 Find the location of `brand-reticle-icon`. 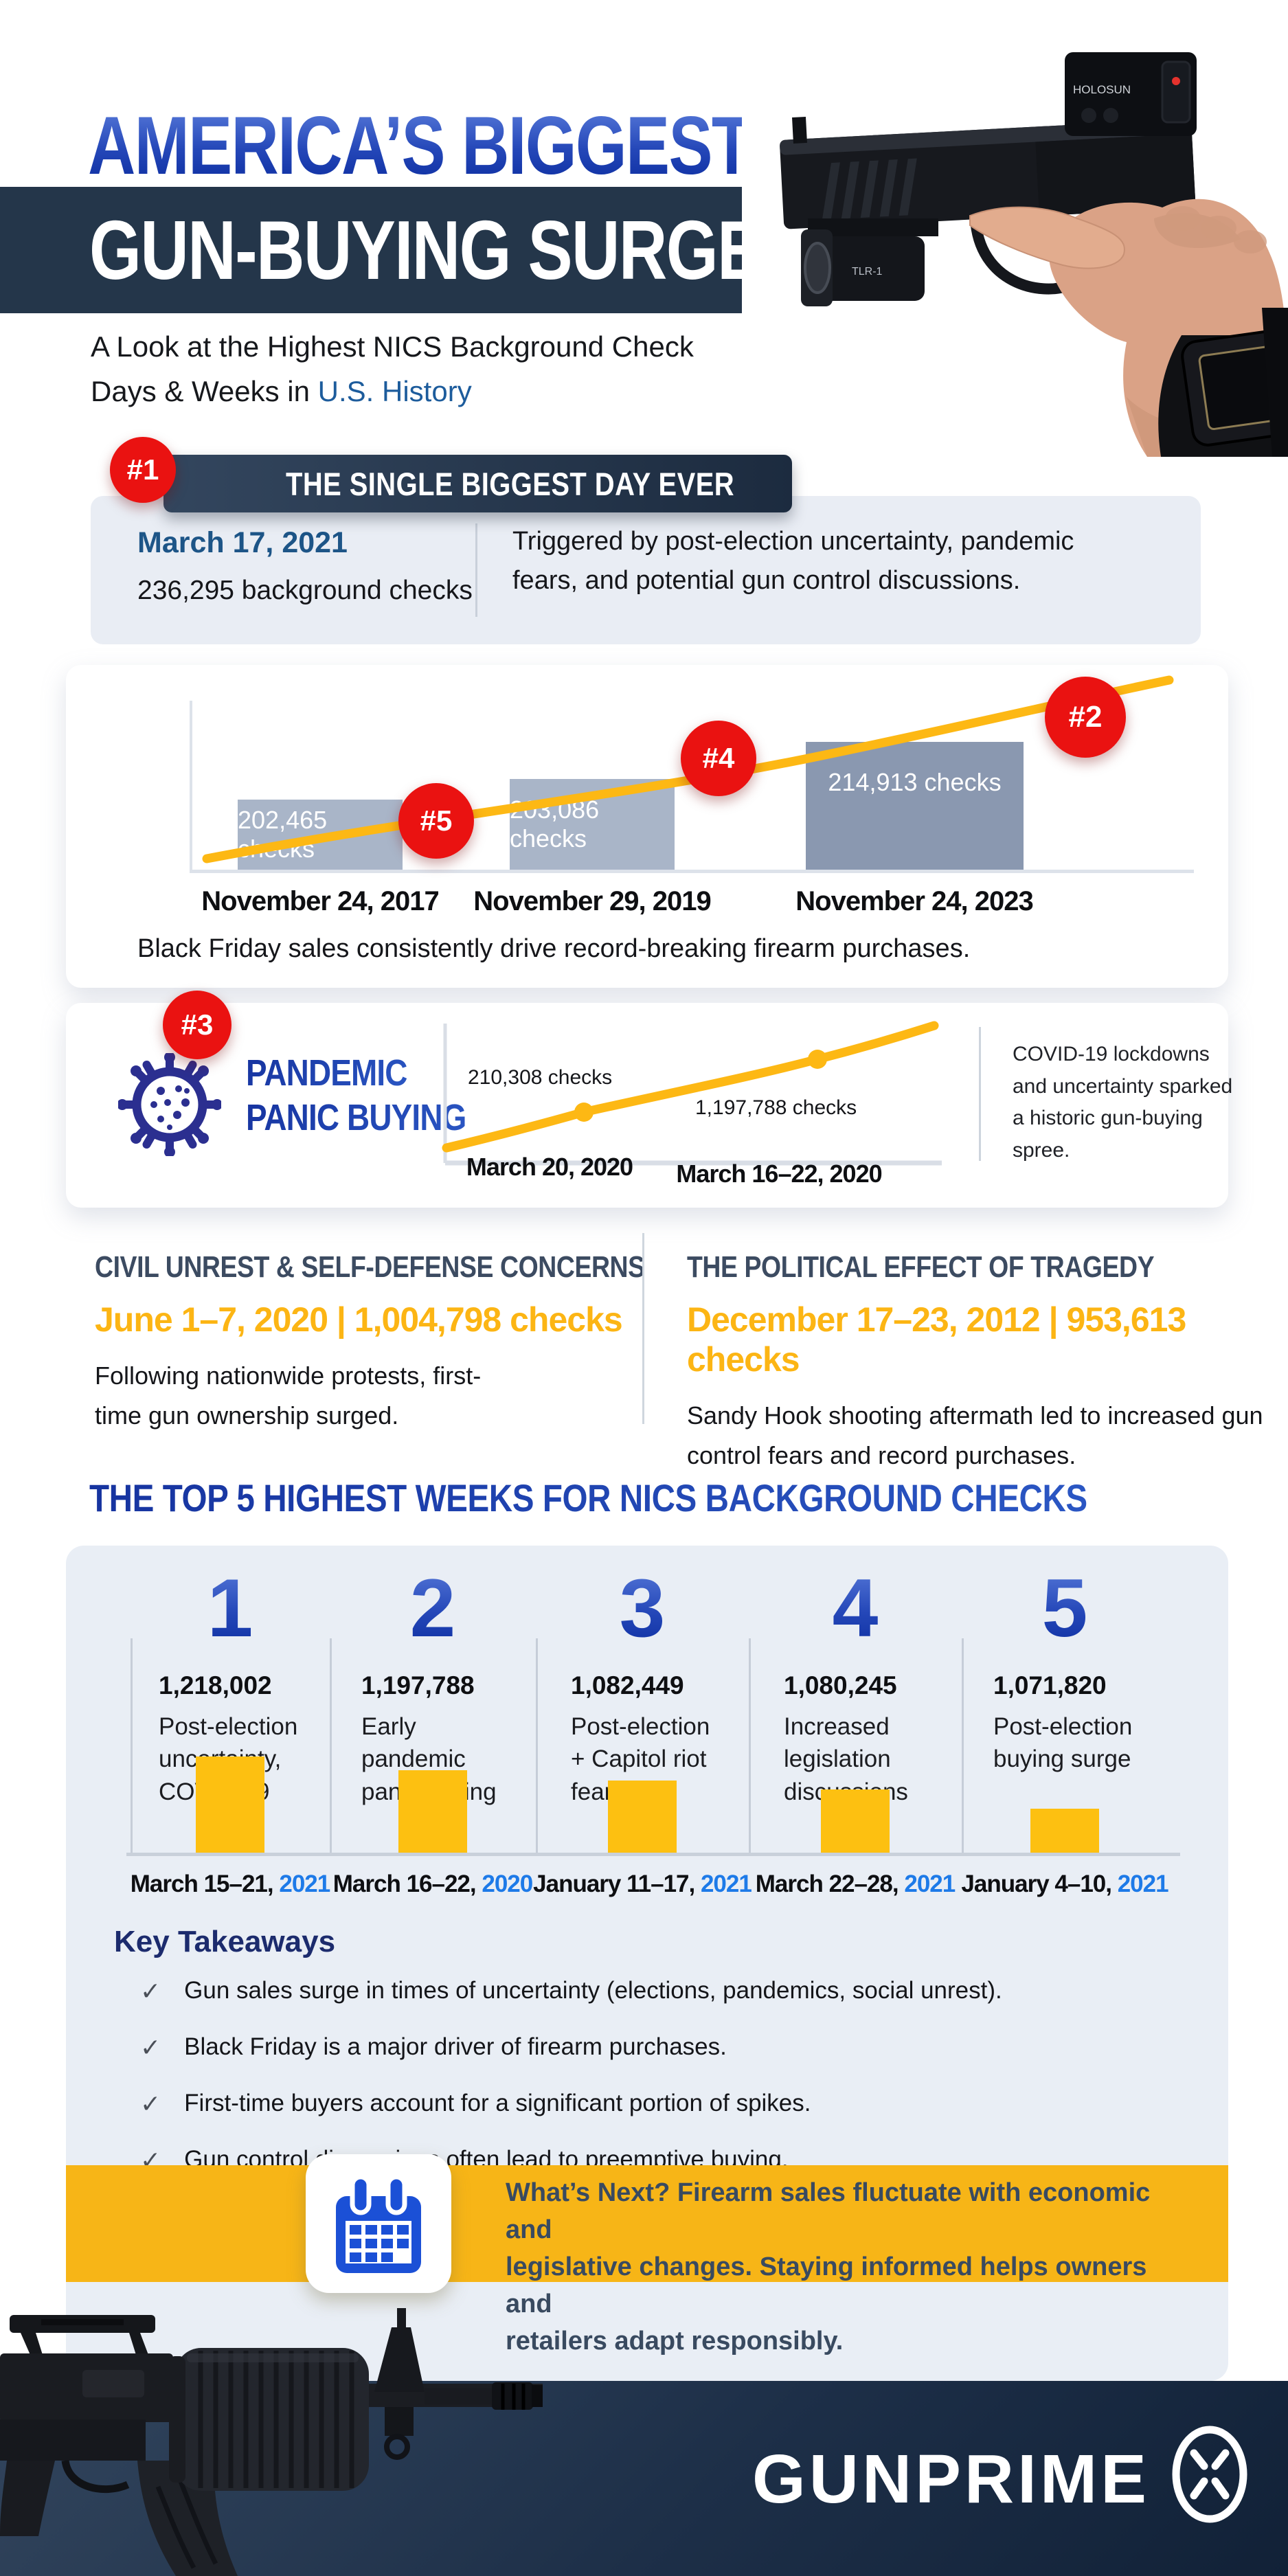

brand-reticle-icon is located at coordinates (1209, 2474).